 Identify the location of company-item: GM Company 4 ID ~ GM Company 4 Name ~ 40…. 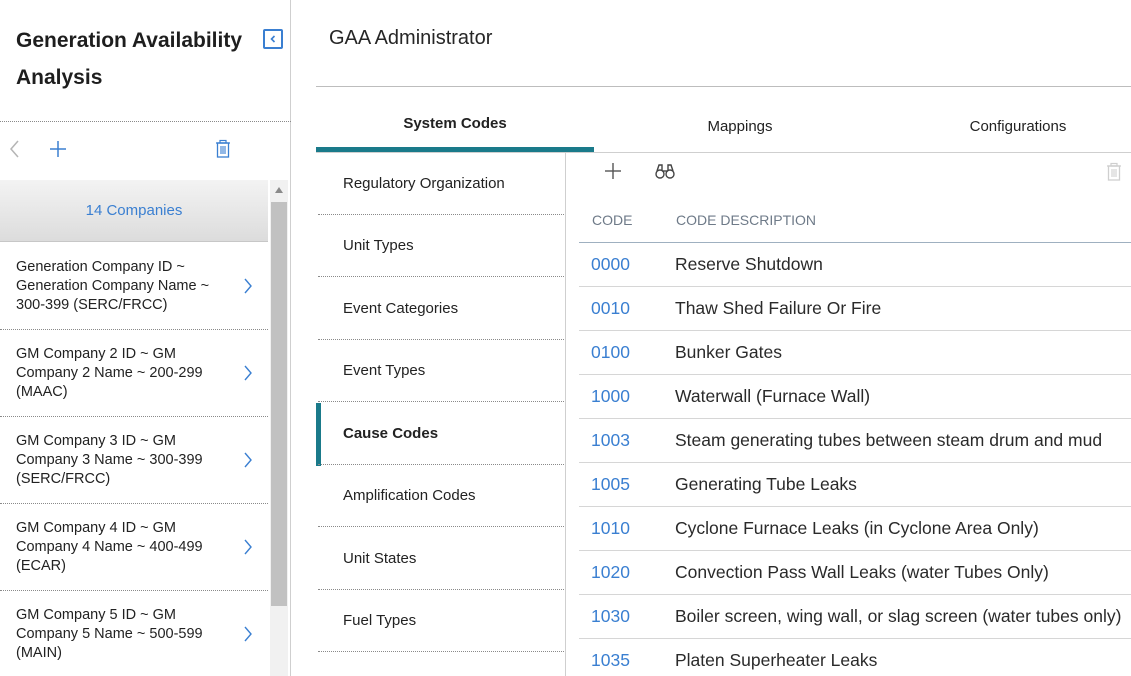
(134, 547).